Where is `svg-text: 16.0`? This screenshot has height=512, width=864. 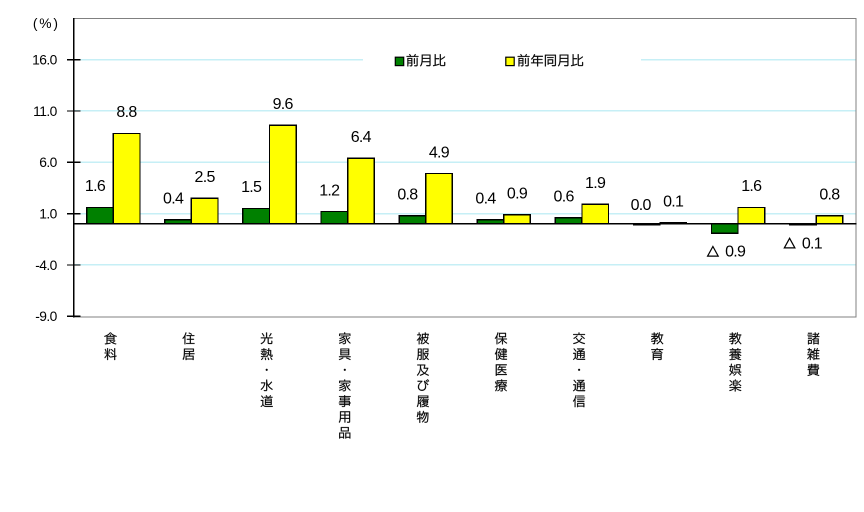 svg-text: 16.0 is located at coordinates (45, 60).